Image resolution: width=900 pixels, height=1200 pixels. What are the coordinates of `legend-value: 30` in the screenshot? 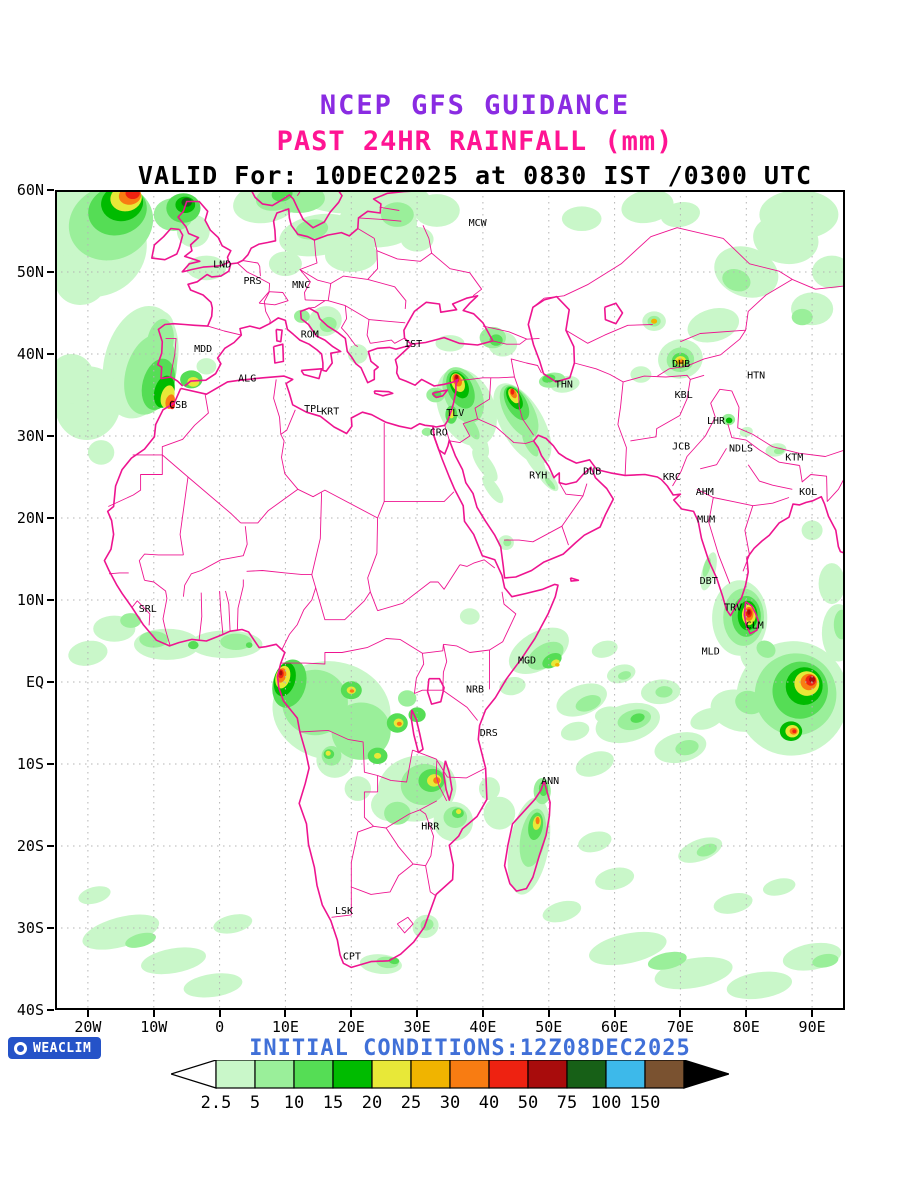 It's located at (450, 1103).